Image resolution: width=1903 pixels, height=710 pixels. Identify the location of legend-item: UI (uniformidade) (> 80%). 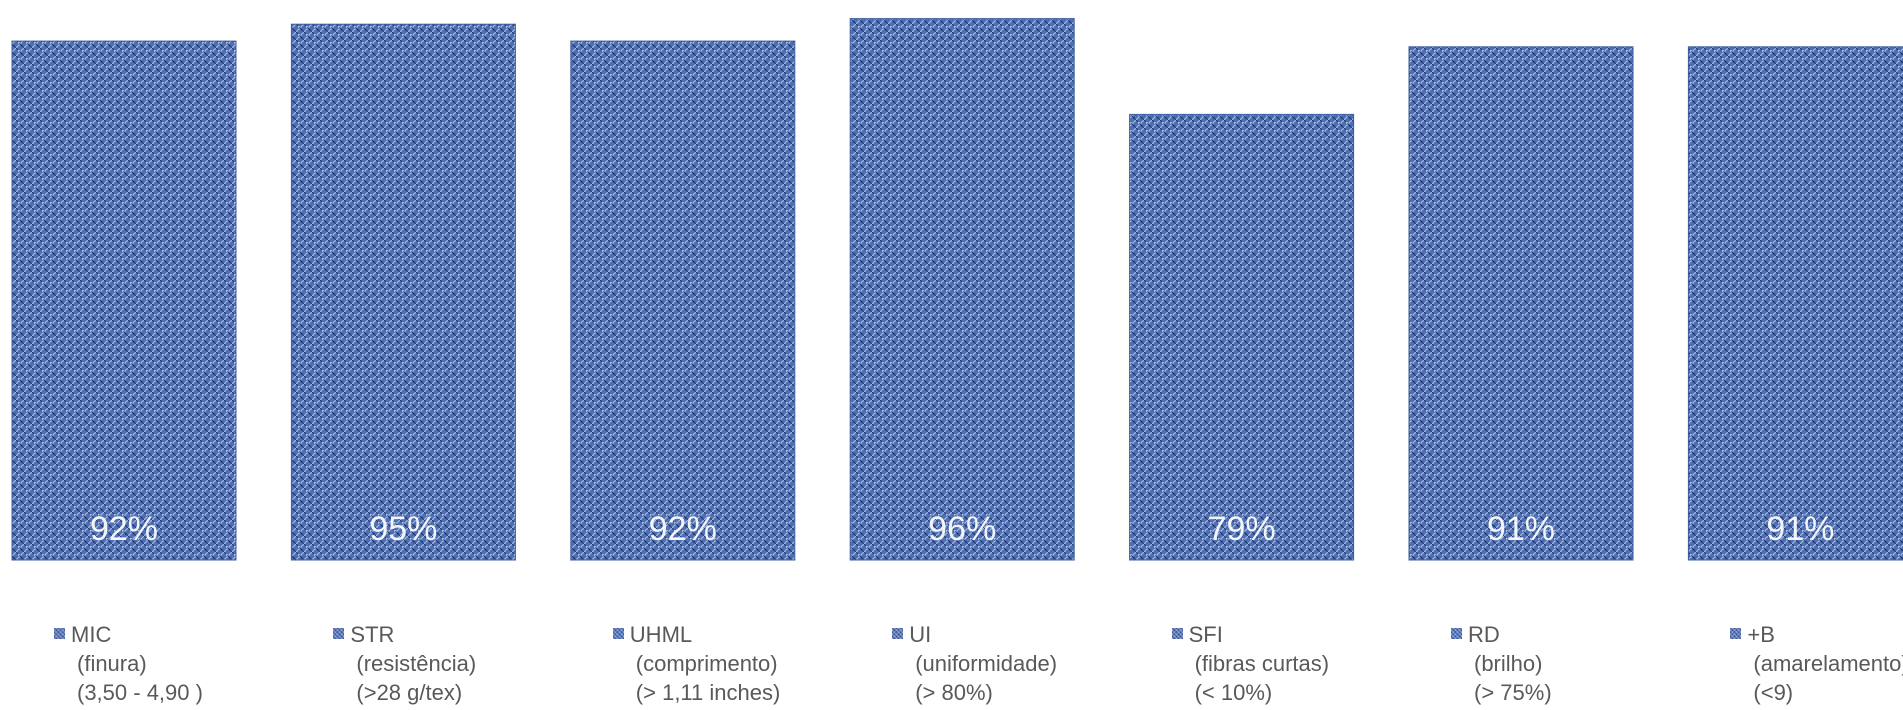
(974, 663).